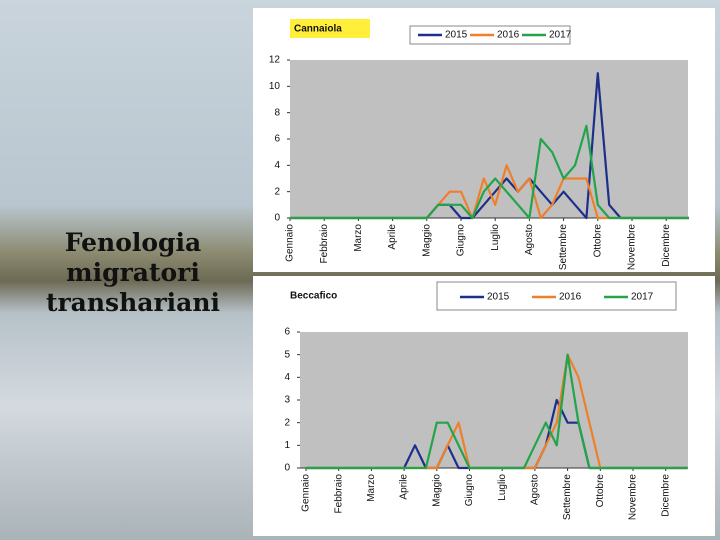 The height and width of the screenshot is (540, 720). I want to click on chart-title: Cannaiola, so click(318, 29).